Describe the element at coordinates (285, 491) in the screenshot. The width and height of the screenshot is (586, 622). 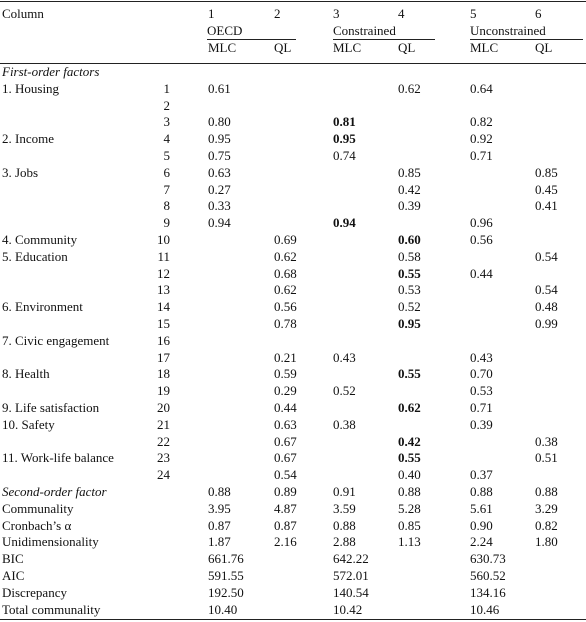
I see `cell-value: 0.89` at that location.